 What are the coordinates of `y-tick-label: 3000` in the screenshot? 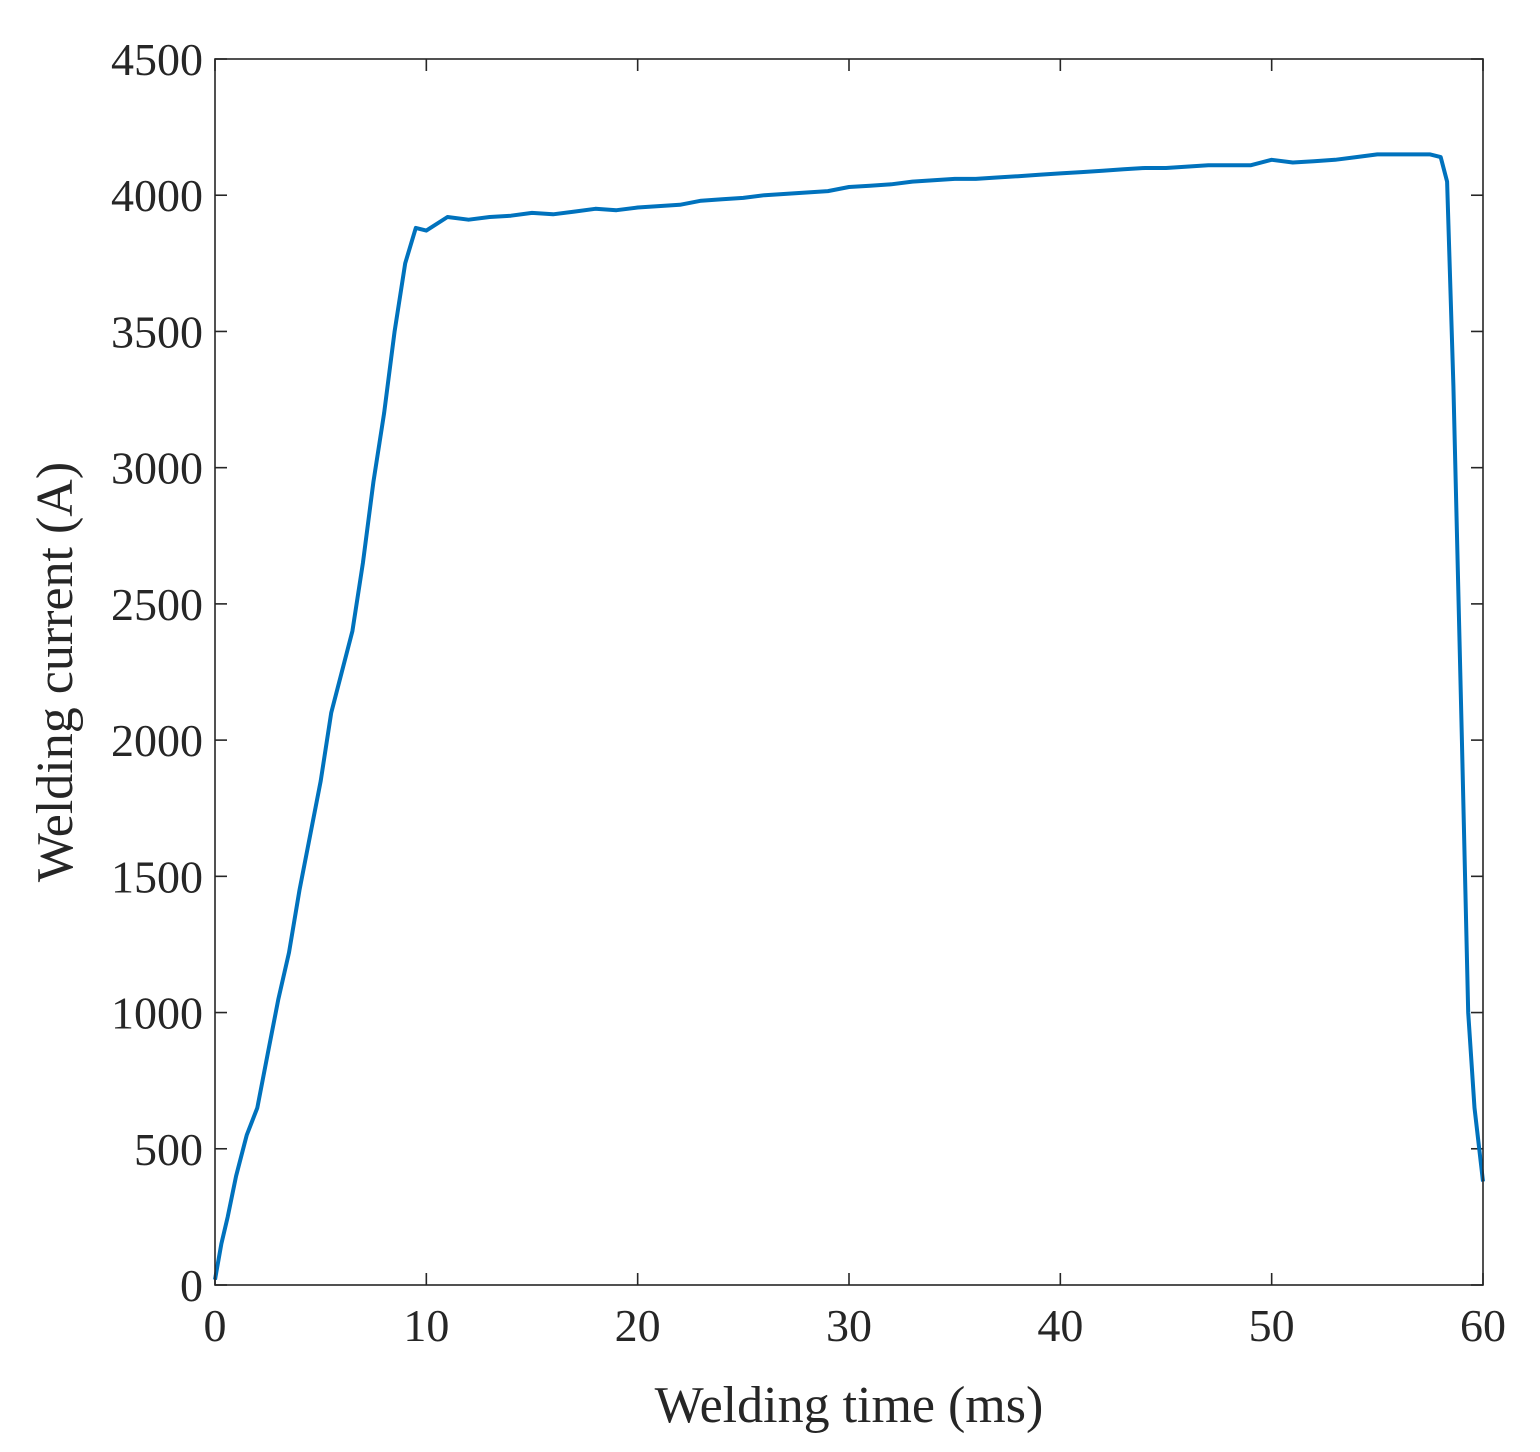 It's located at (157, 468).